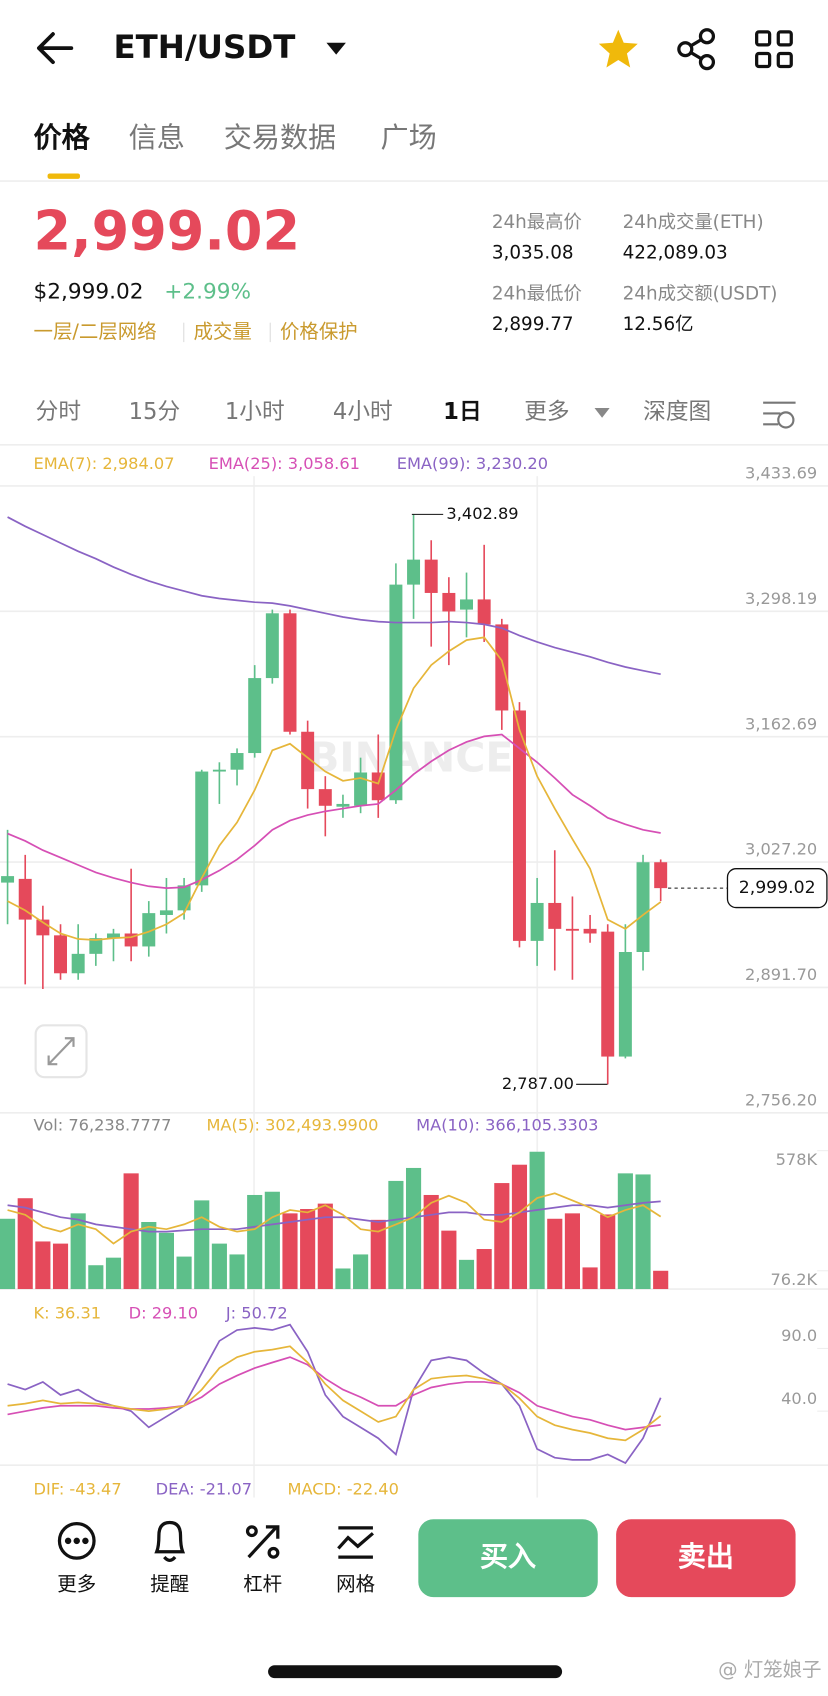 Image resolution: width=828 pixels, height=1696 pixels. What do you see at coordinates (204, 47) in the screenshot?
I see `pair-title: ETH/USDT` at bounding box center [204, 47].